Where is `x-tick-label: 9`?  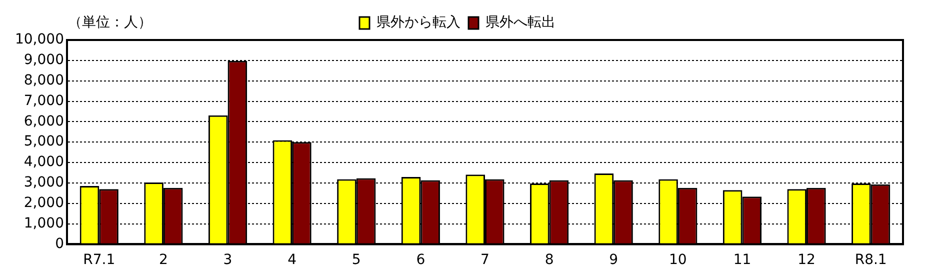 x-tick-label: 9 is located at coordinates (613, 260).